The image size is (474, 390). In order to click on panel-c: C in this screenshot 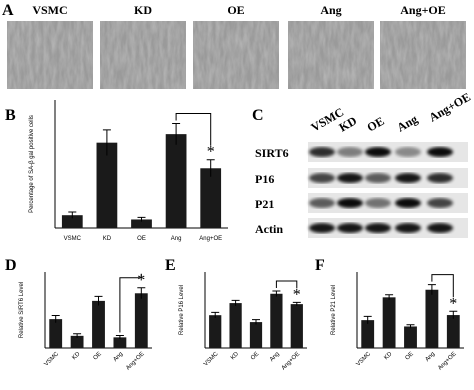, I will do `click(258, 115)`.